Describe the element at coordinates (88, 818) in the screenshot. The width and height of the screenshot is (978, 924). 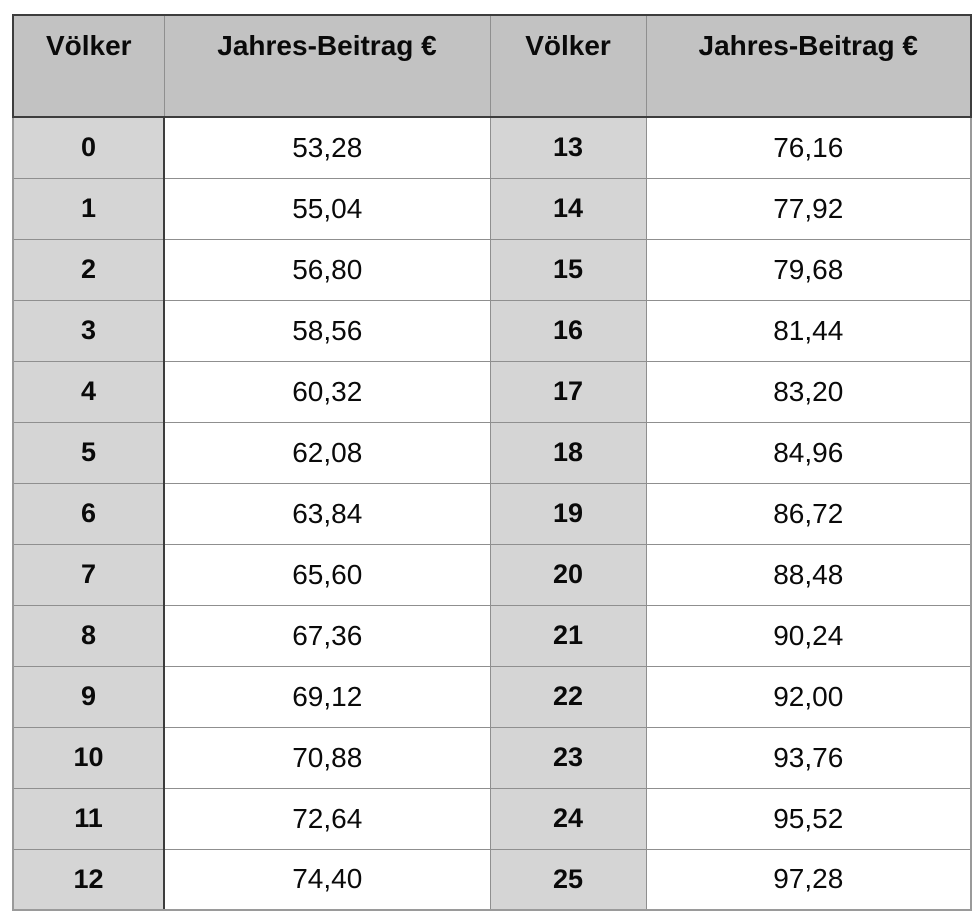
I see `voelker-cell-left: 11` at that location.